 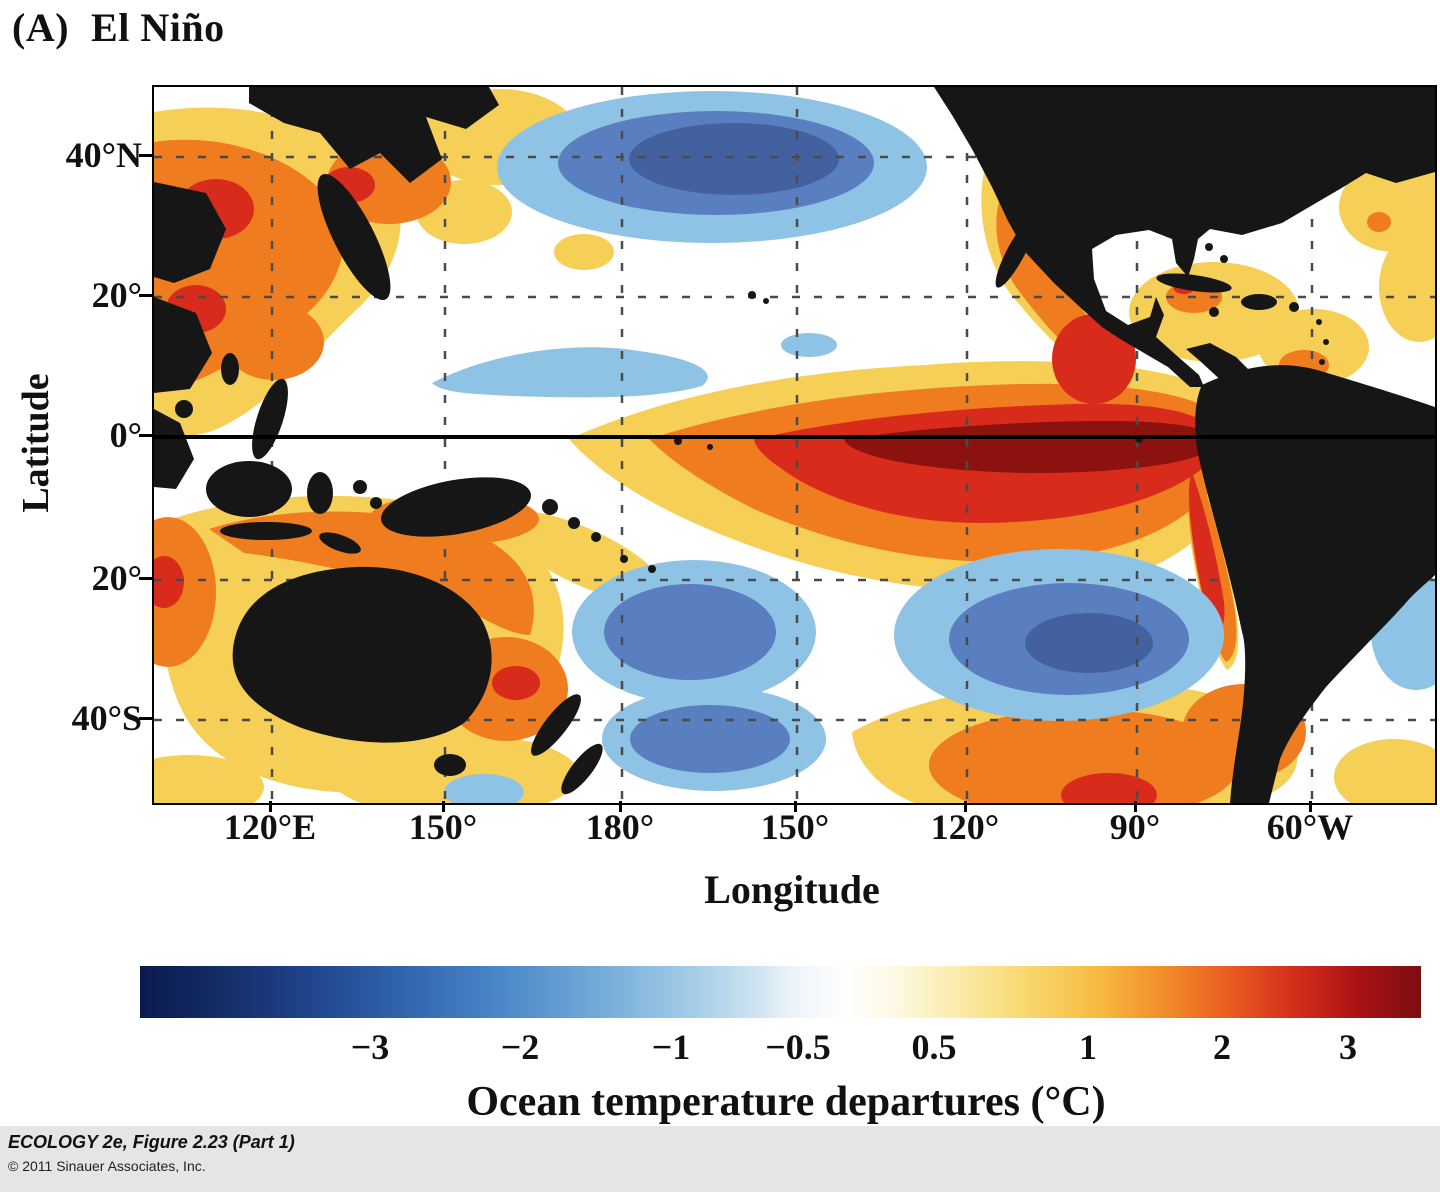 I want to click on colorbar-tick-label: 2, so click(x=1222, y=1047).